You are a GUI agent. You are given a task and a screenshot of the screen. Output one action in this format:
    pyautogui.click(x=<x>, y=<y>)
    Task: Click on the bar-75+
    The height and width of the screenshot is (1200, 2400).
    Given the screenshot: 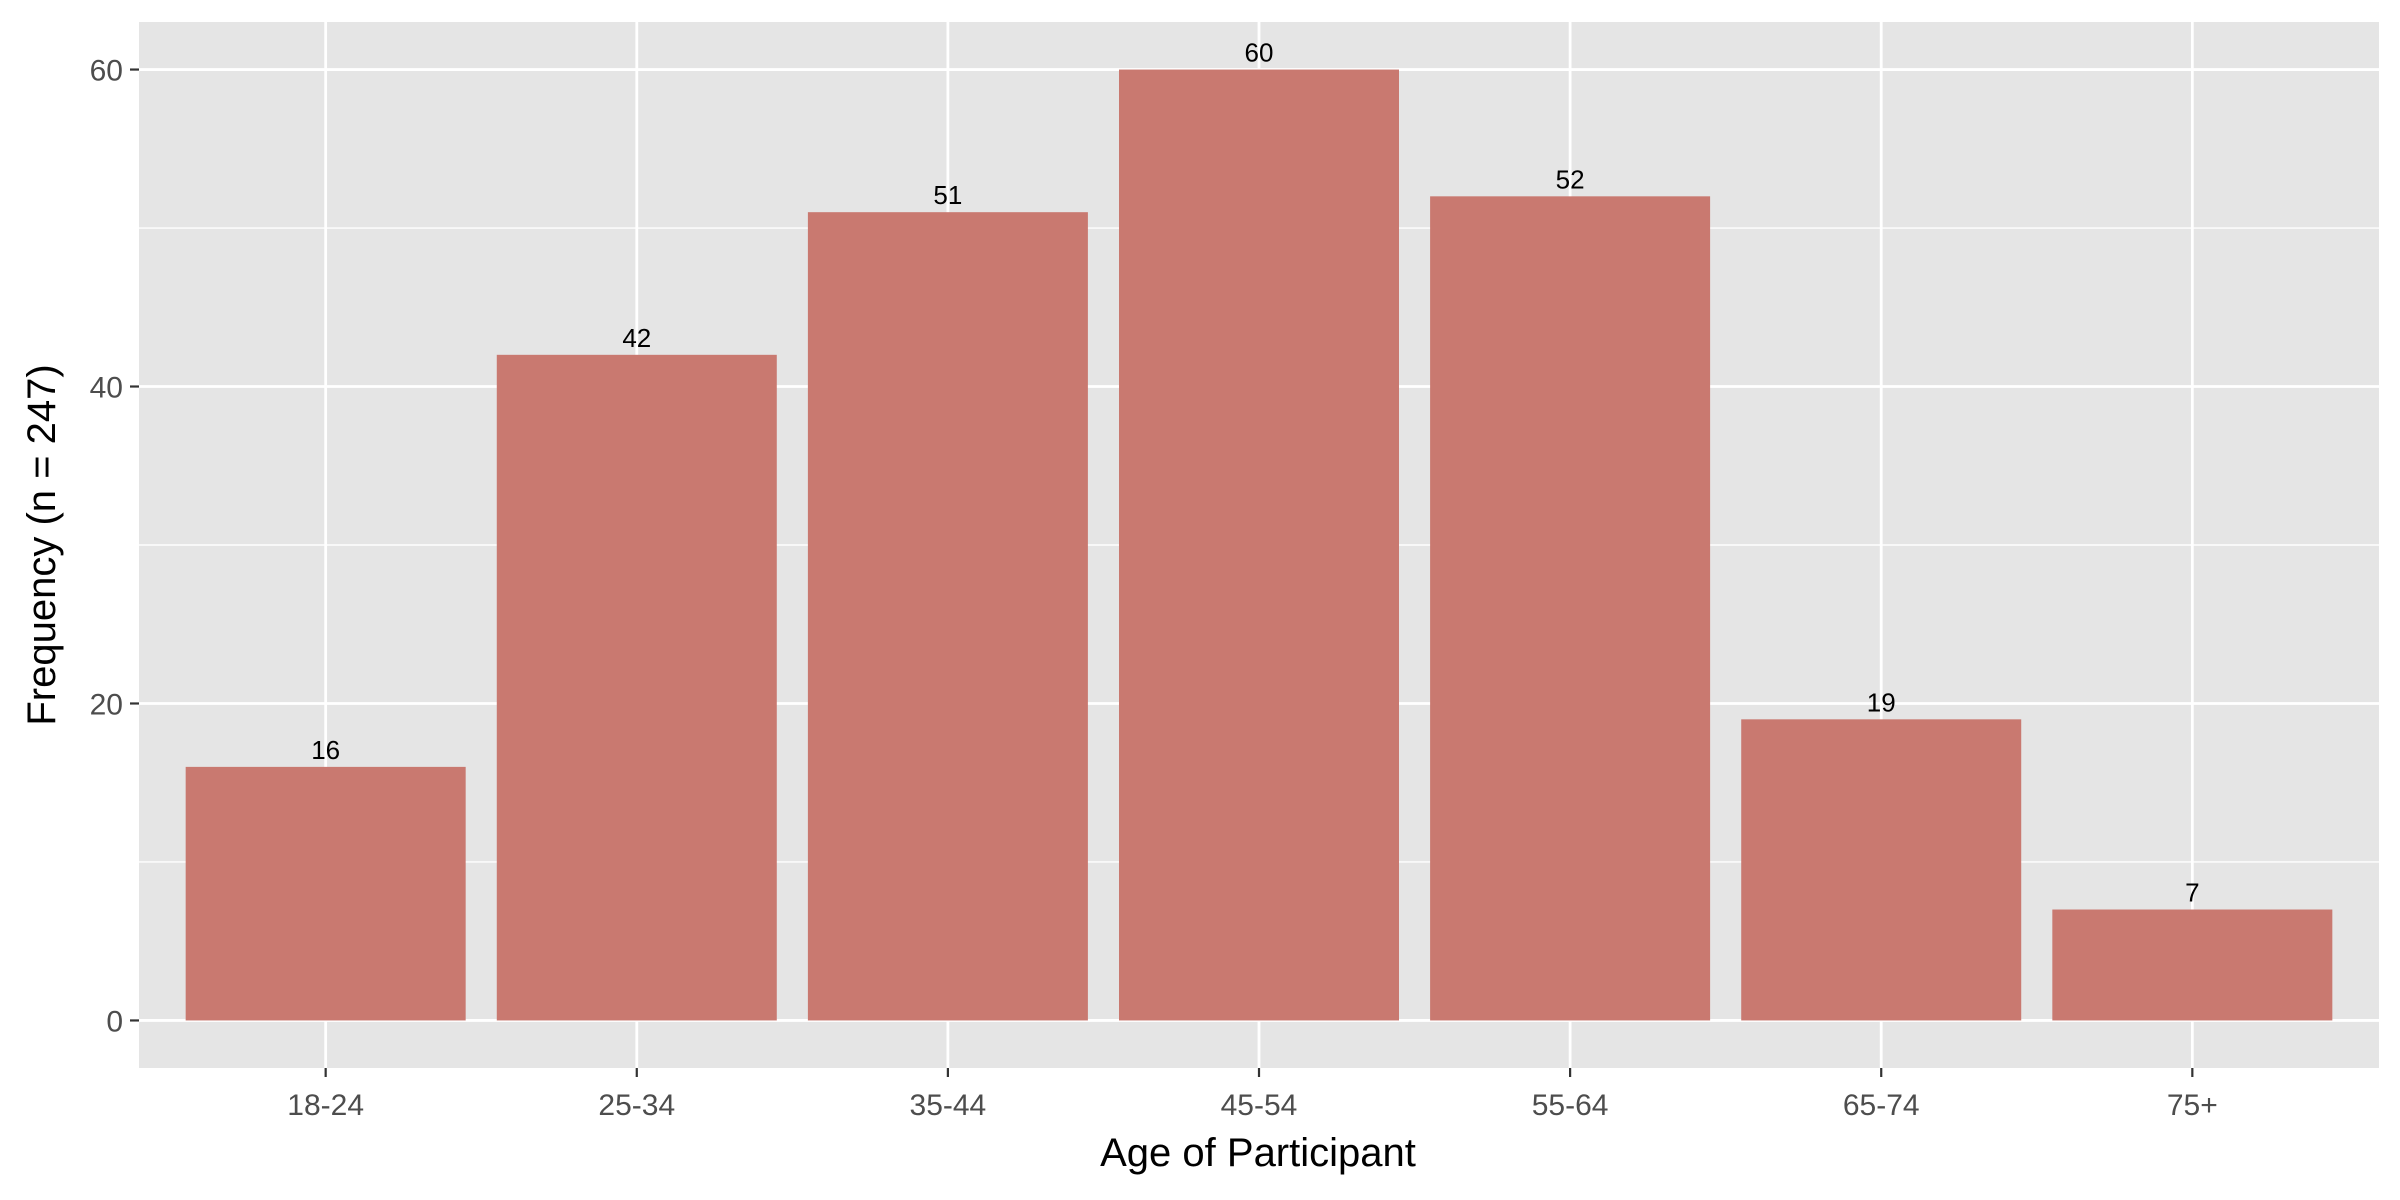 What is the action you would take?
    pyautogui.click(x=2192, y=965)
    